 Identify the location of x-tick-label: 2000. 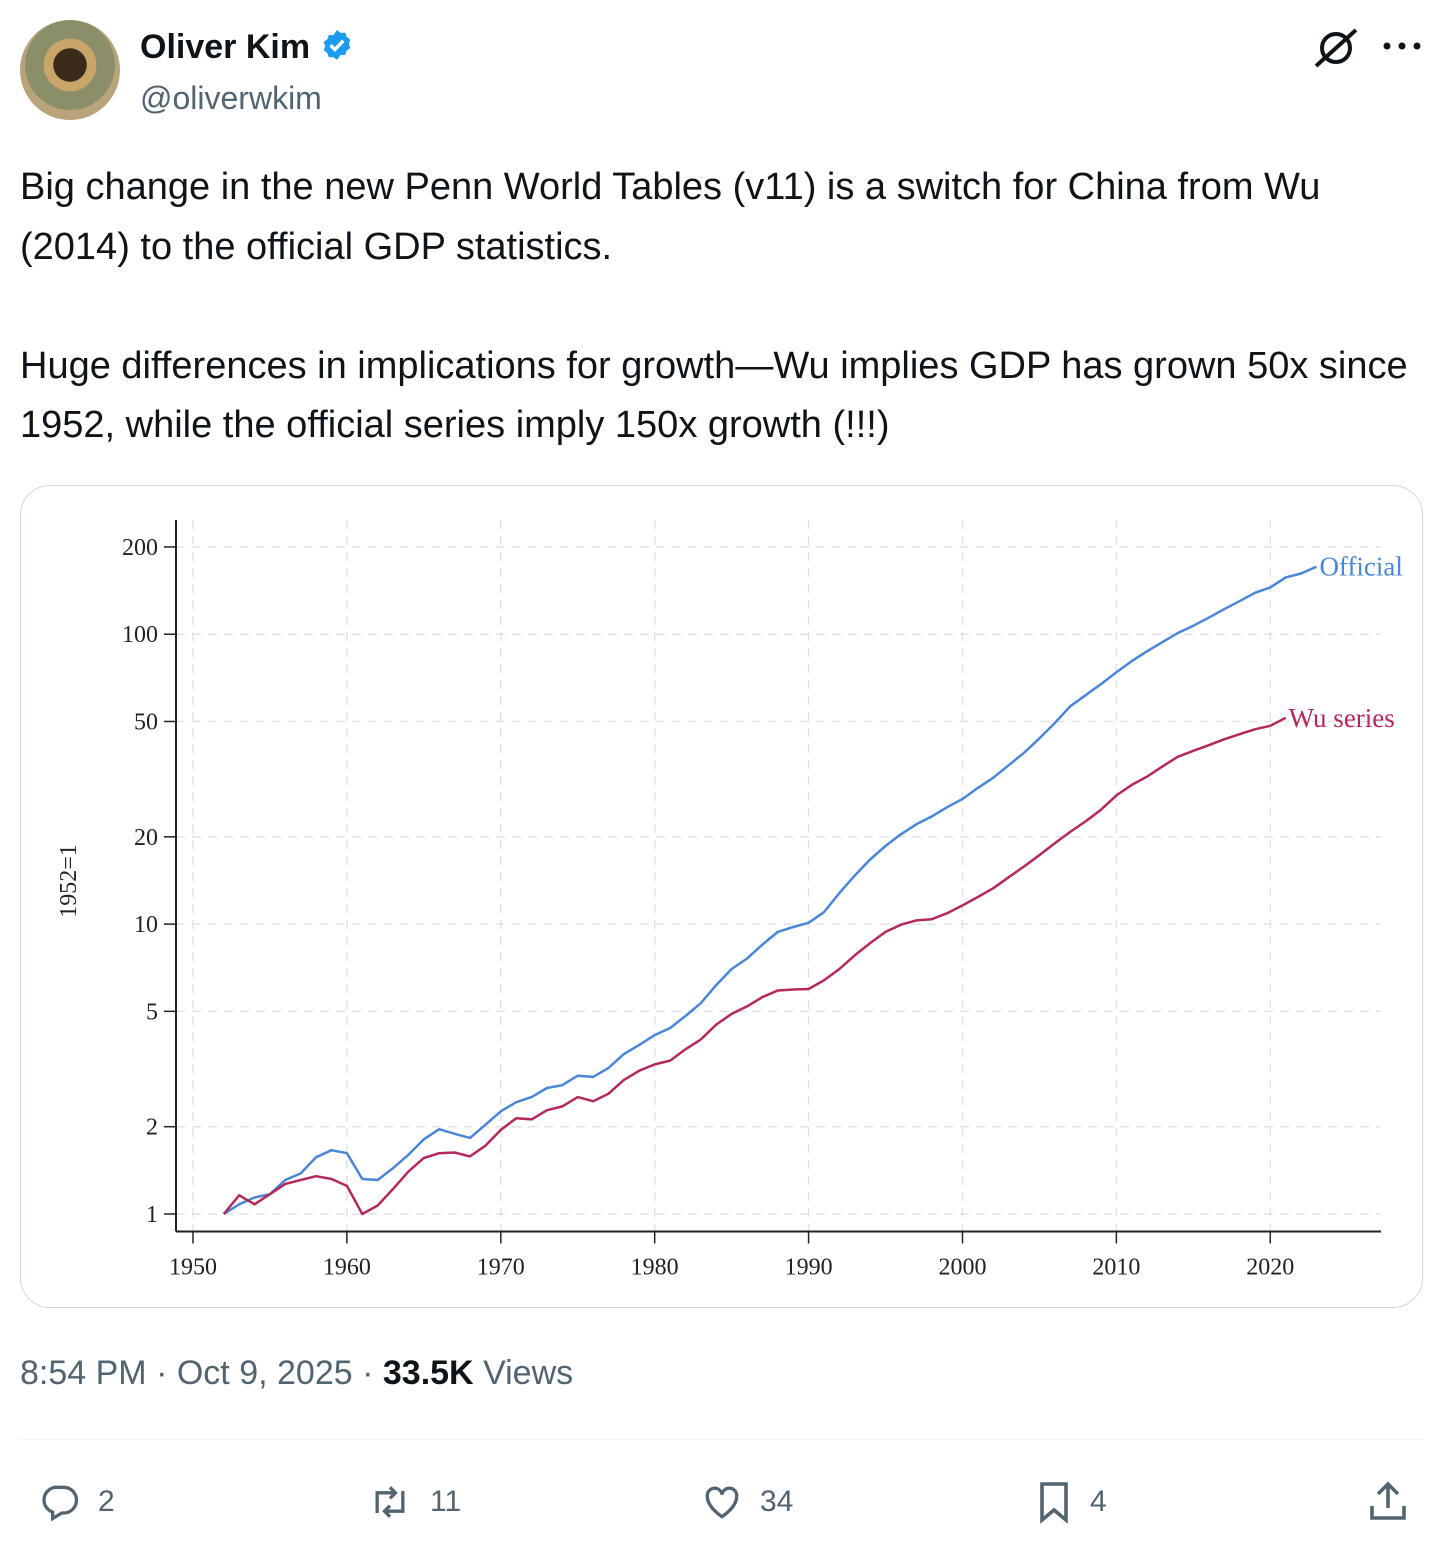
(962, 1268).